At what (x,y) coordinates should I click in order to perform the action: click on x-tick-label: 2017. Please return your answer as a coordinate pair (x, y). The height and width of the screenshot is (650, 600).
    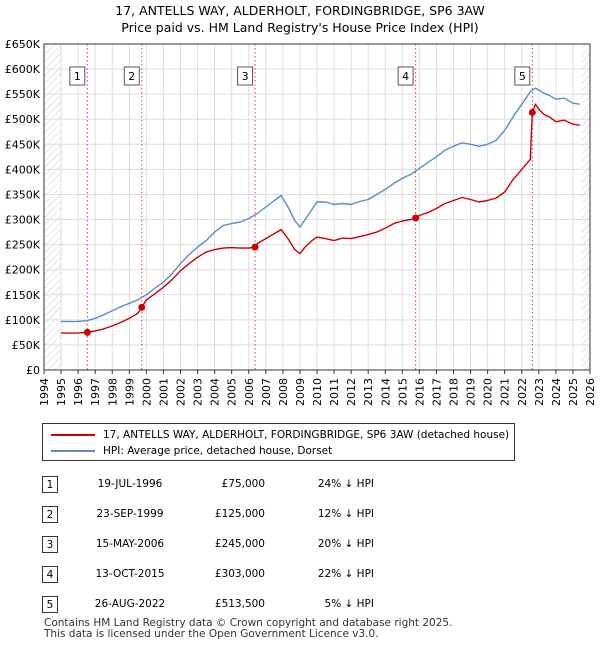
    Looking at the image, I should click on (436, 392).